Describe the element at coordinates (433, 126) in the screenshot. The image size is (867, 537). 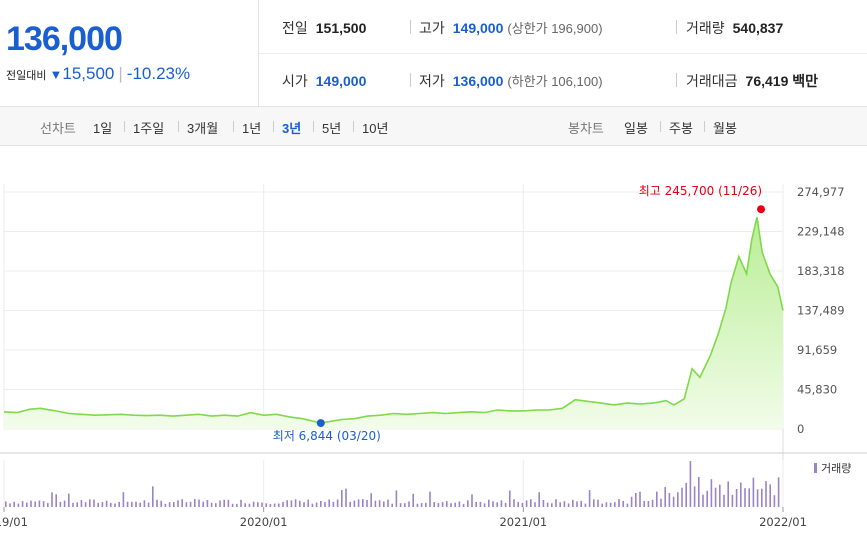
I see `chart-period-tabs: 선차트 1일 1주일 3개월 1년 3년 5년 10년 봉차트 일봉 주봉 월봉` at that location.